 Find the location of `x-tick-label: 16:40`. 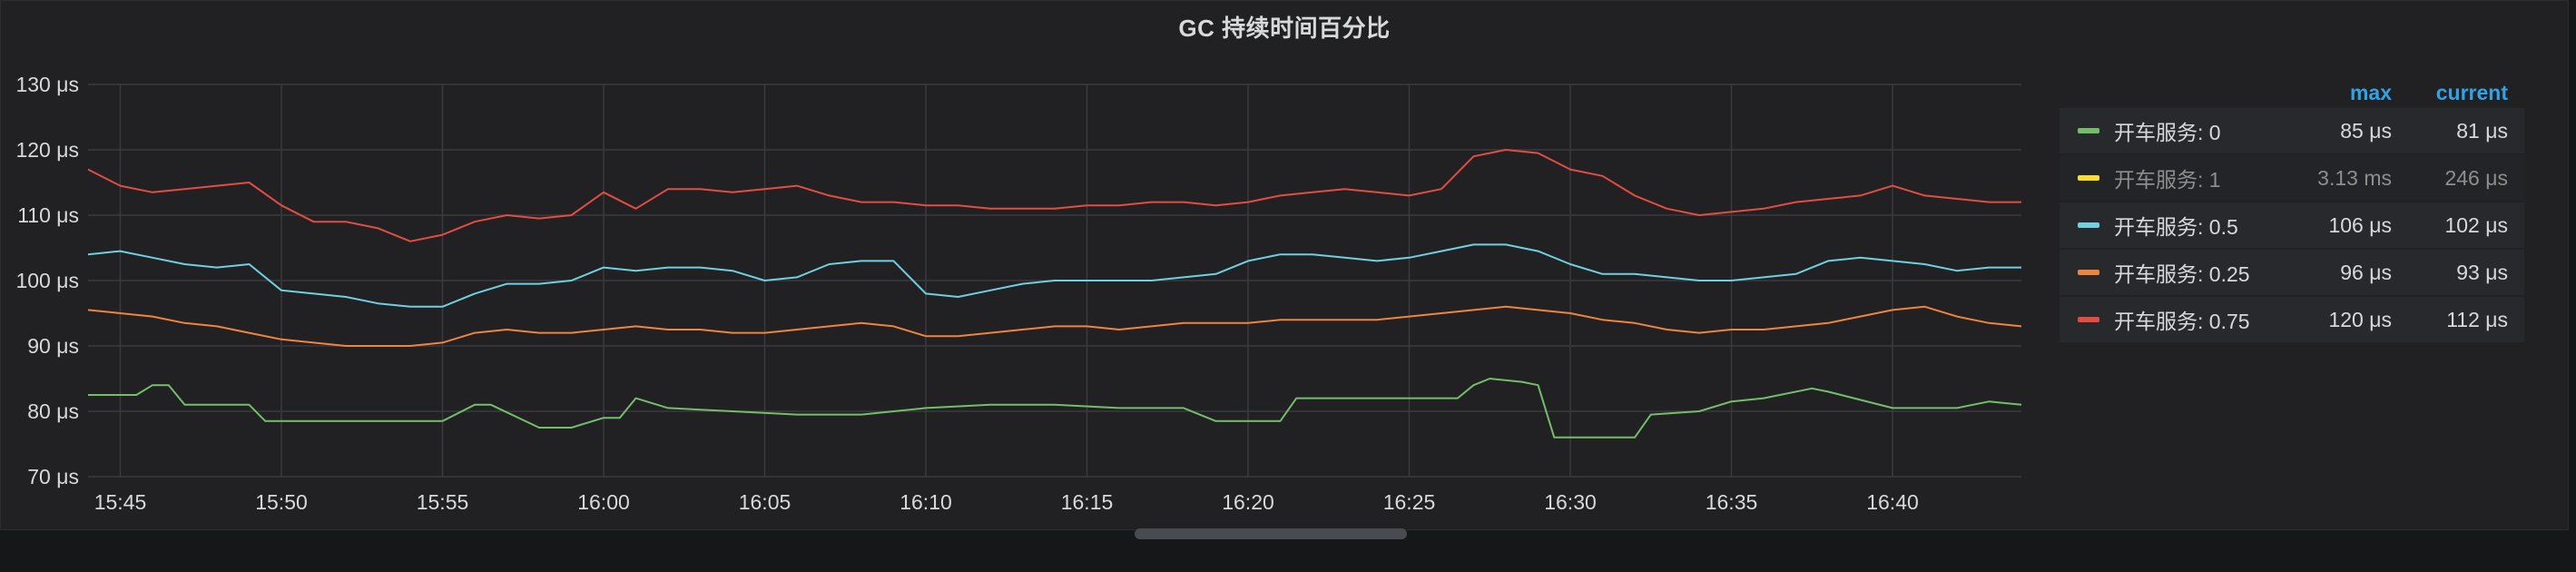

x-tick-label: 16:40 is located at coordinates (1892, 502).